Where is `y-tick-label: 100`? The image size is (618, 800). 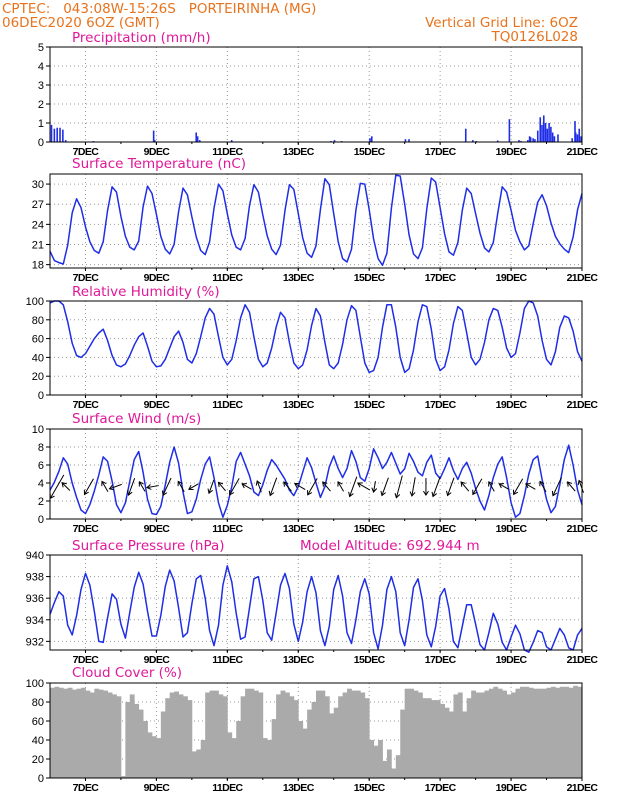 y-tick-label: 100 is located at coordinates (35, 302).